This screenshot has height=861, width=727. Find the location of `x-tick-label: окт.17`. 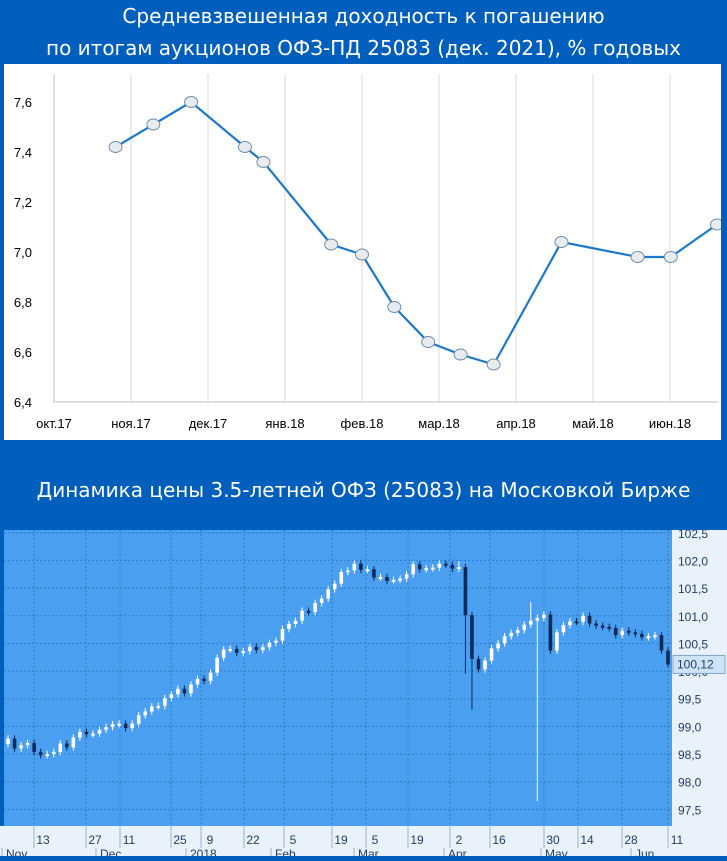

x-tick-label: окт.17 is located at coordinates (54, 423).